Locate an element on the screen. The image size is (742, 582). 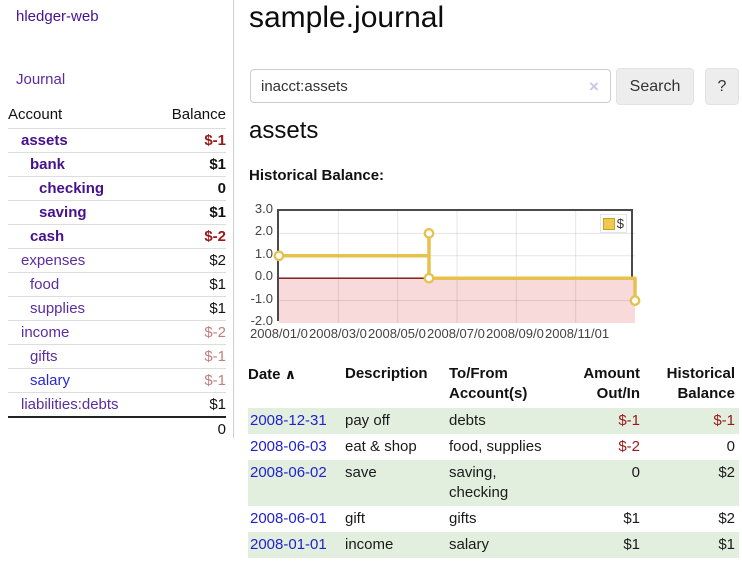
account-link-income: income is located at coordinates (45, 332).